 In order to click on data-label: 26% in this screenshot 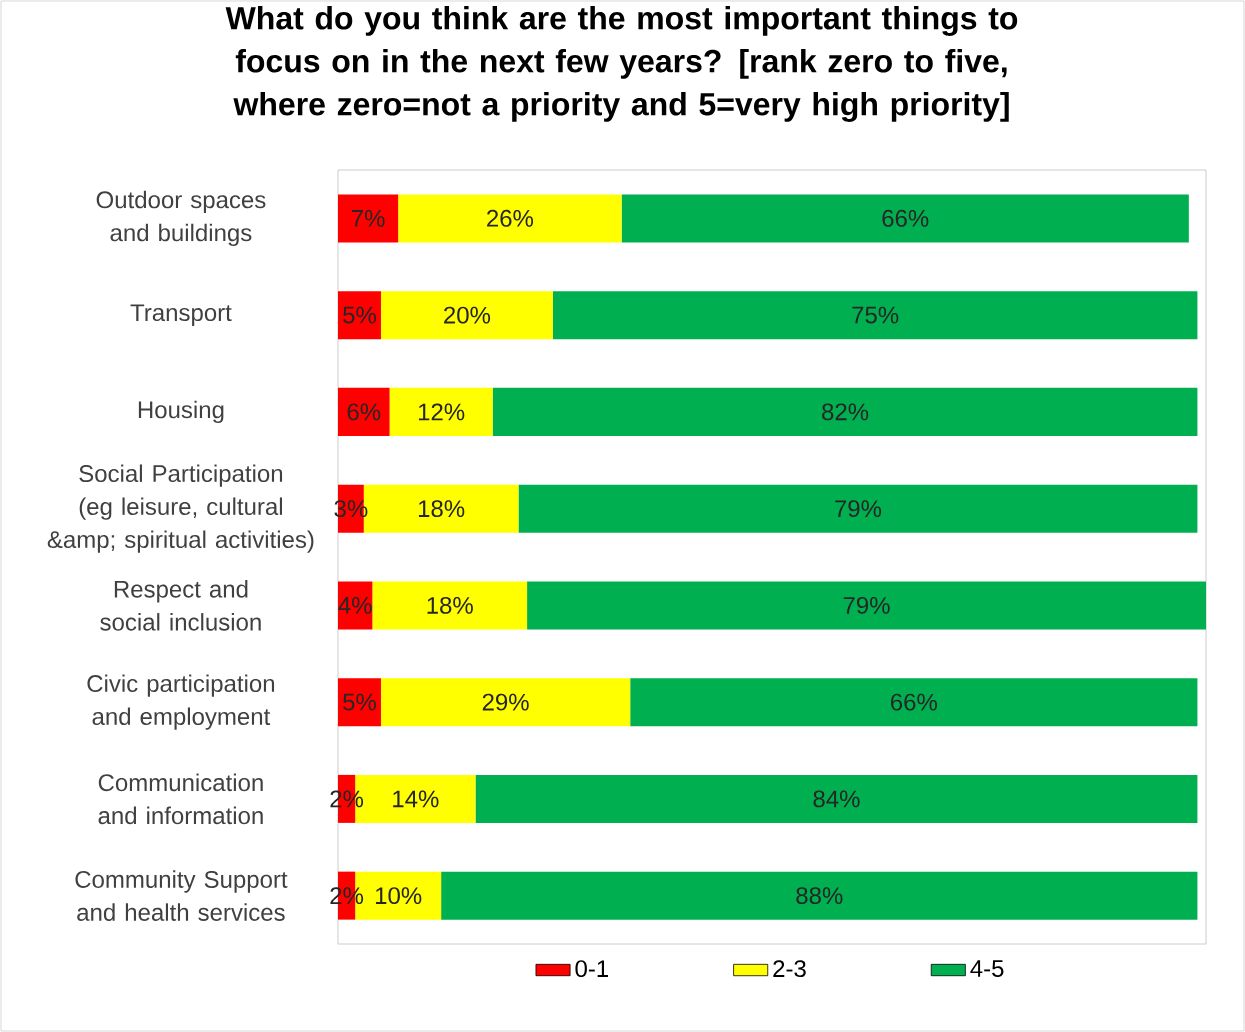, I will do `click(510, 218)`.